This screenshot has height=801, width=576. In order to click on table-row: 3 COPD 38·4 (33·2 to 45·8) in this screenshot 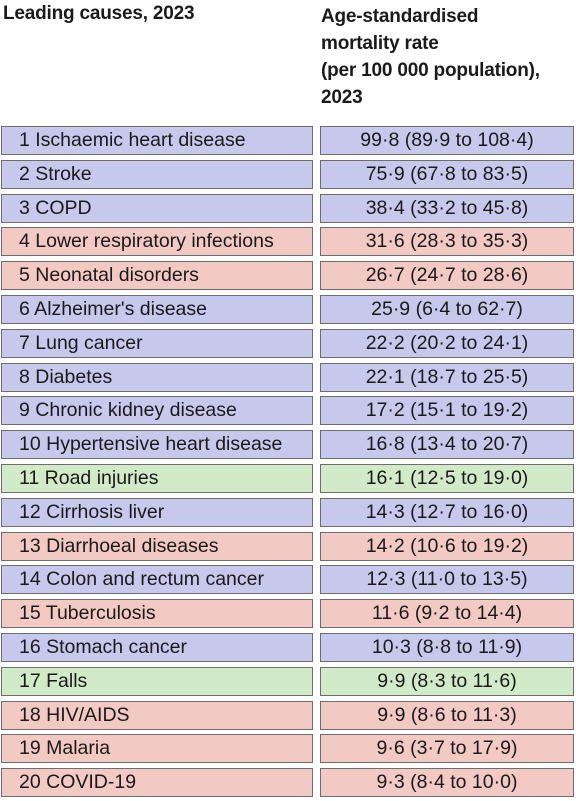, I will do `click(288, 210)`.